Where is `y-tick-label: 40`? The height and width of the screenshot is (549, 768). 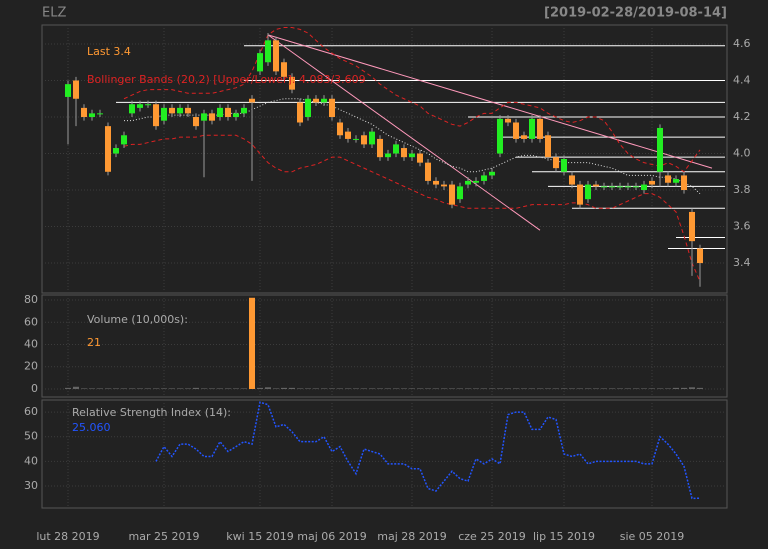 y-tick-label: 40 is located at coordinates (31, 343).